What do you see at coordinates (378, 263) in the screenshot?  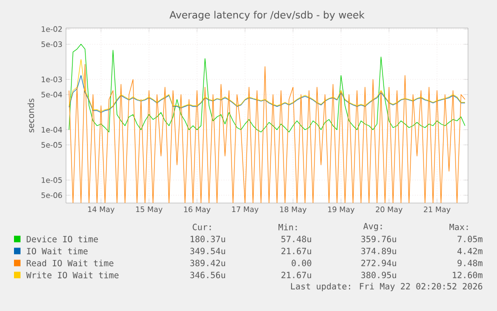 I see `text: 272.94u` at bounding box center [378, 263].